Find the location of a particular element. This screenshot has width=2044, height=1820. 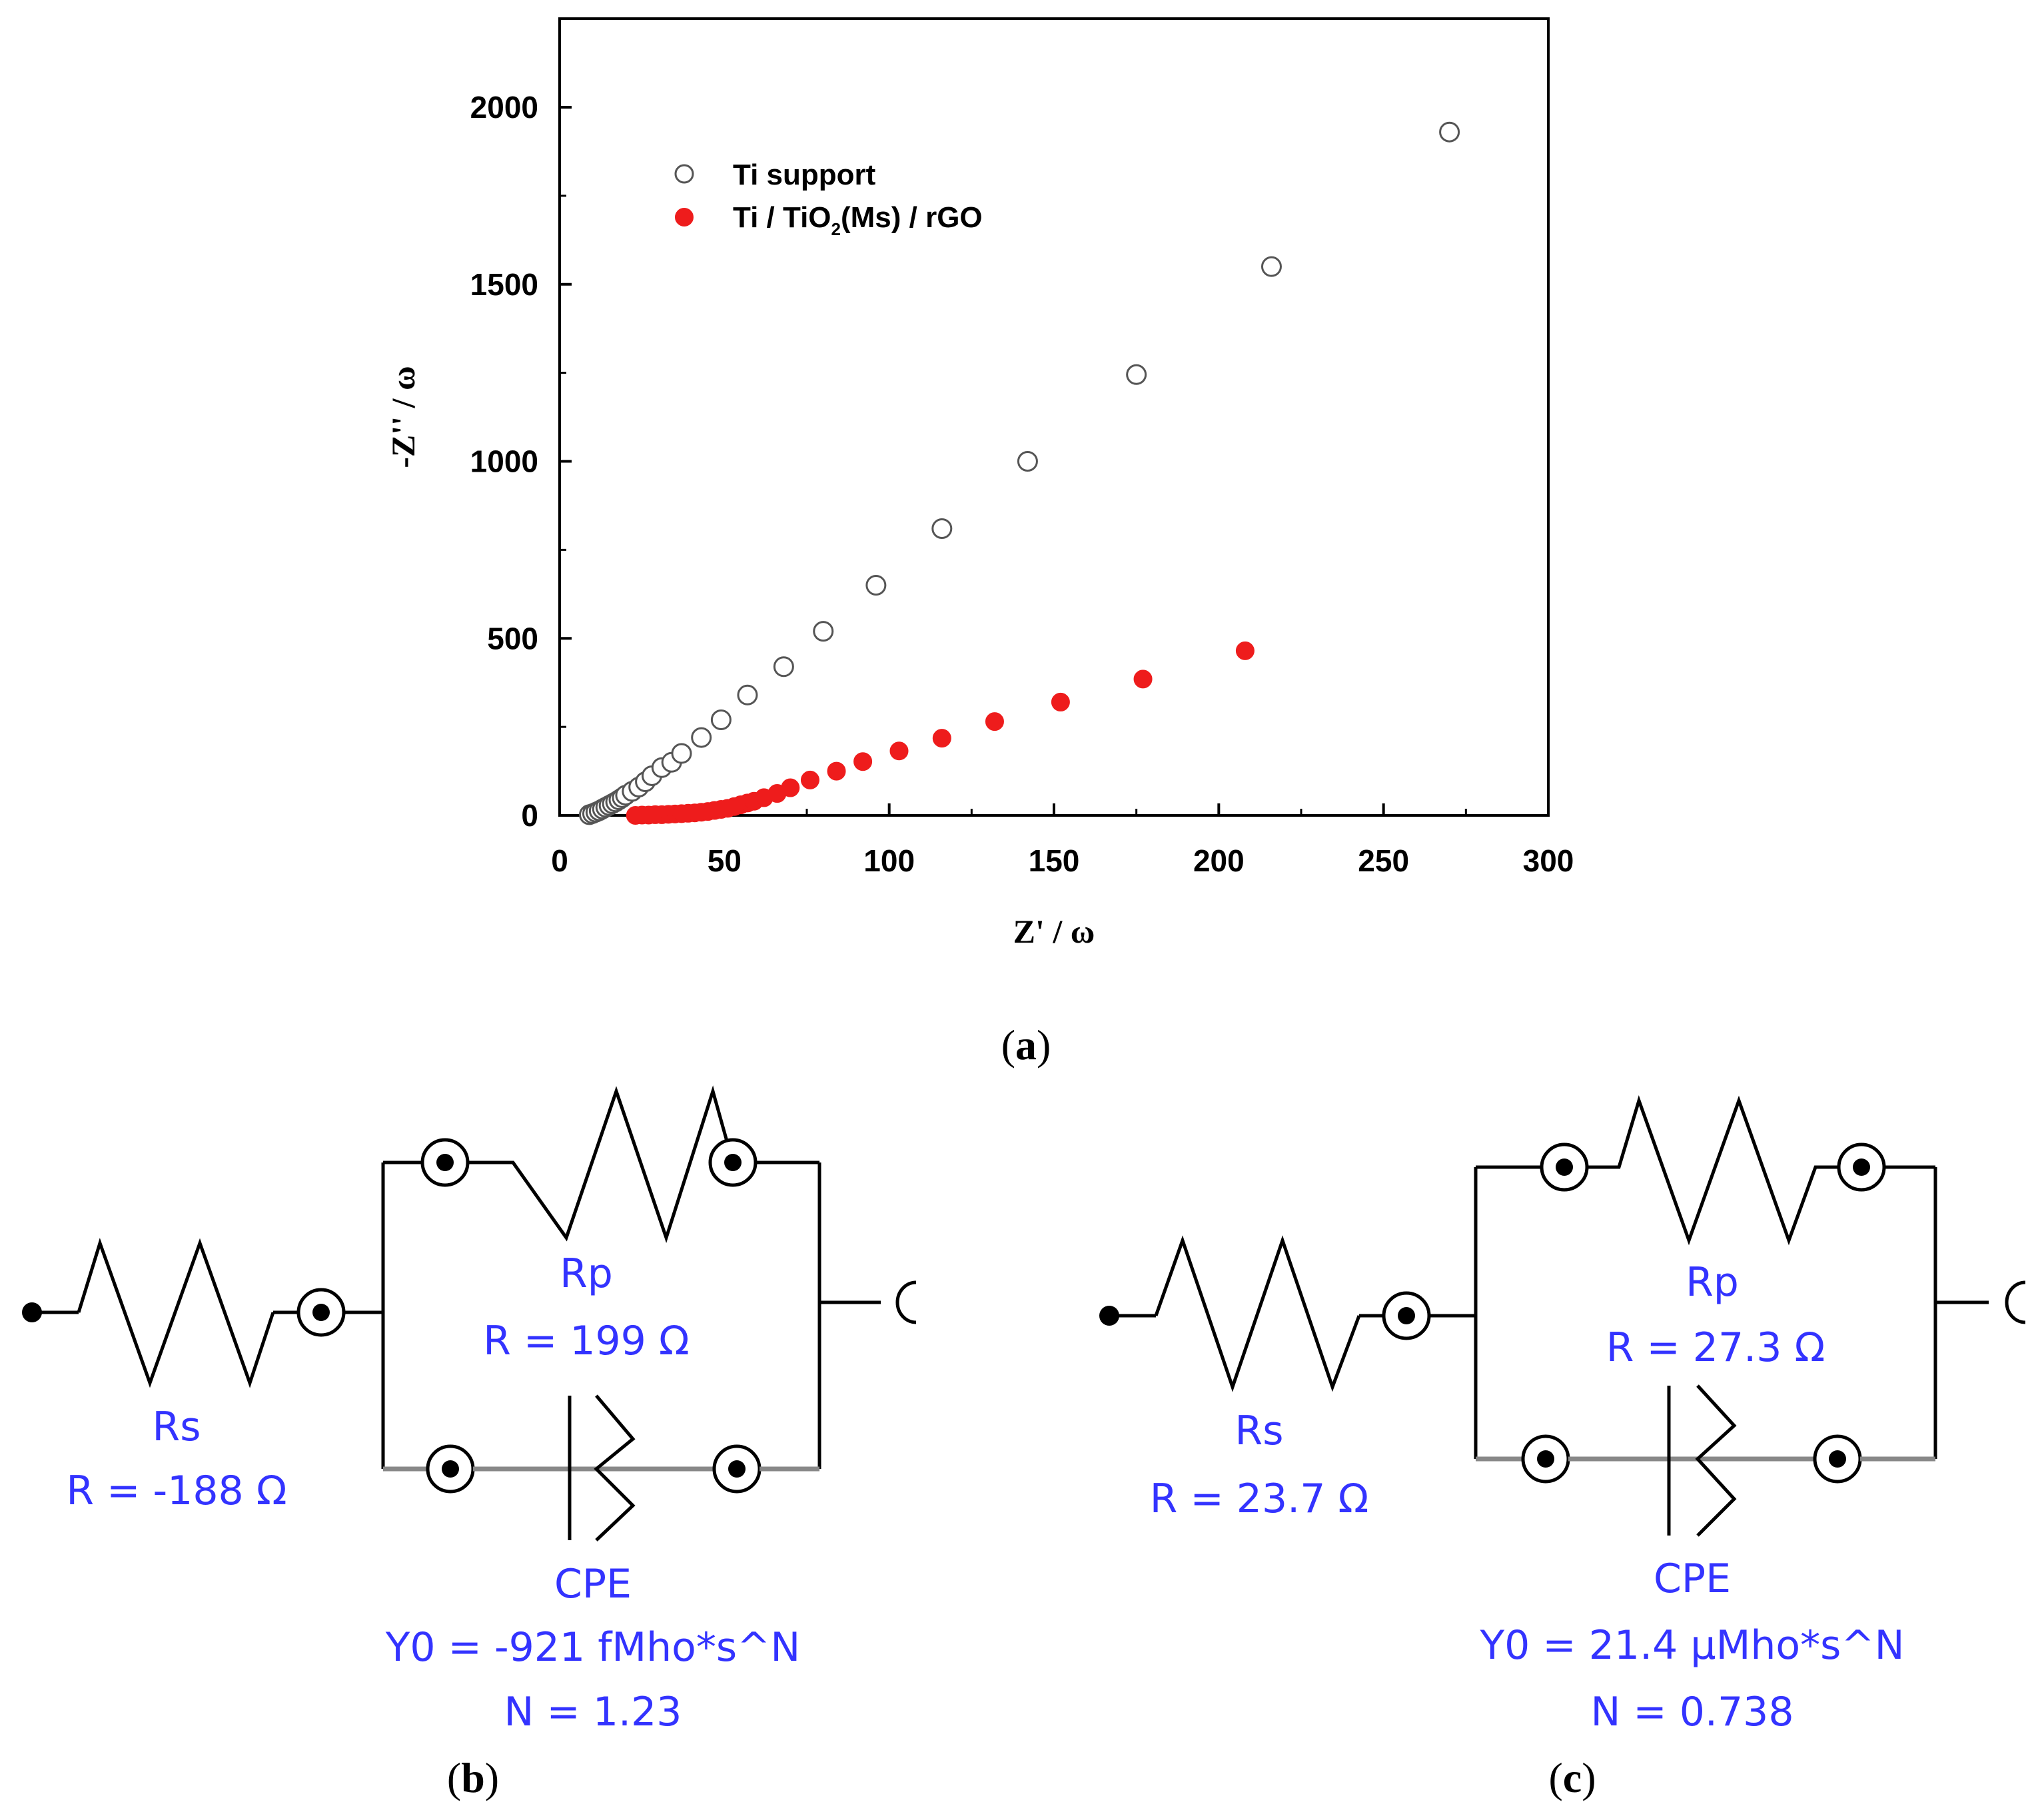

circuit-b-cpe-n: N = 1.23 is located at coordinates (593, 1712).